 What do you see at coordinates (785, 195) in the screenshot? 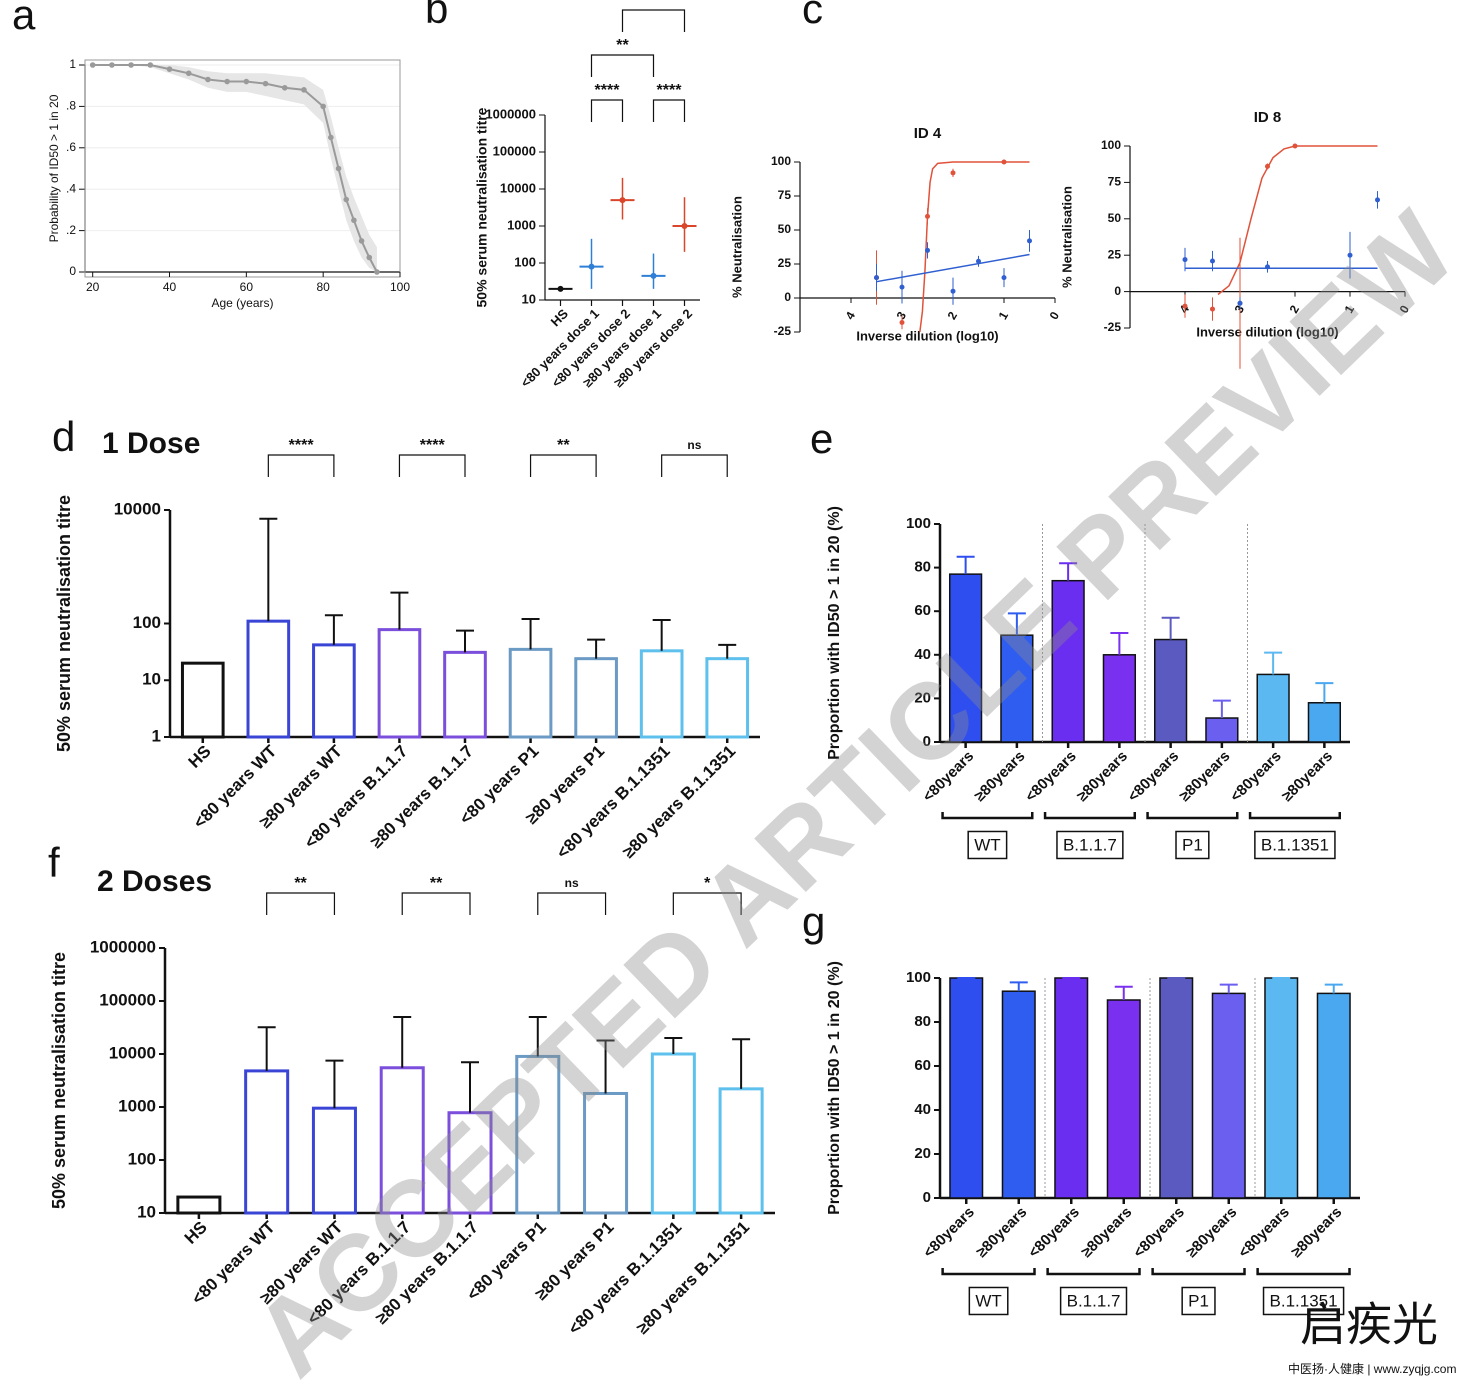
I see `y-tick-label: 75` at bounding box center [785, 195].